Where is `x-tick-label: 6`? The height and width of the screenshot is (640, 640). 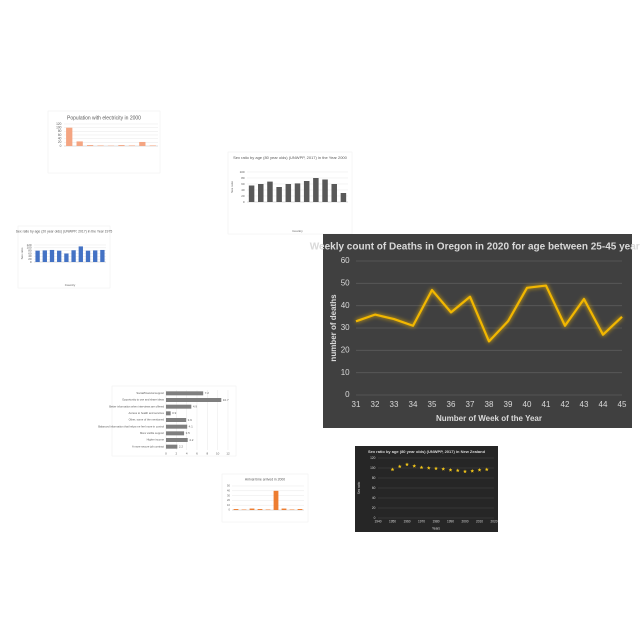
x-tick-label: 6 is located at coordinates (197, 453).